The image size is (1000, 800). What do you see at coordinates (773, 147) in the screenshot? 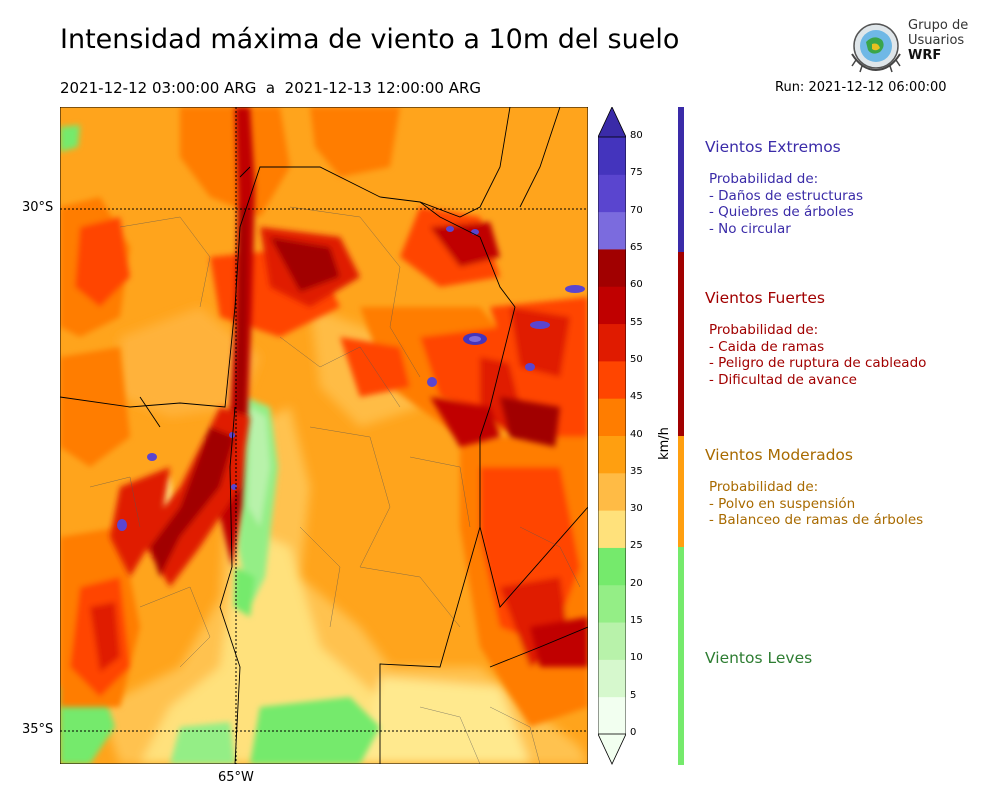
I see `category-extreme-title: Vientos Extremos` at bounding box center [773, 147].